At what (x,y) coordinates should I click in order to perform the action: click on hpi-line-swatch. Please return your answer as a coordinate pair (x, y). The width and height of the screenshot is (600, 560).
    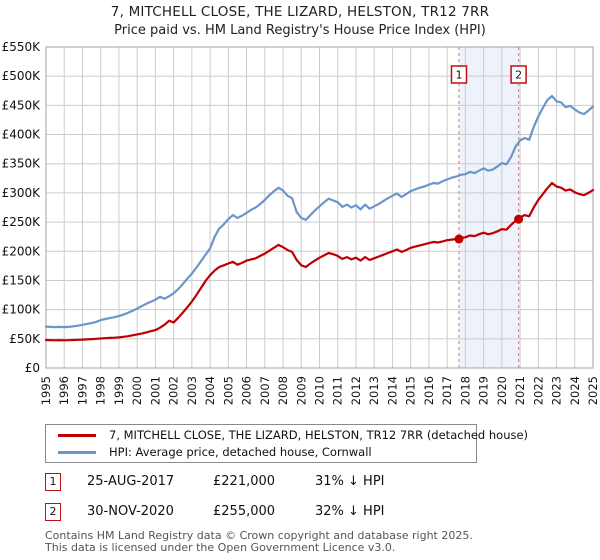
    Looking at the image, I should click on (77, 452).